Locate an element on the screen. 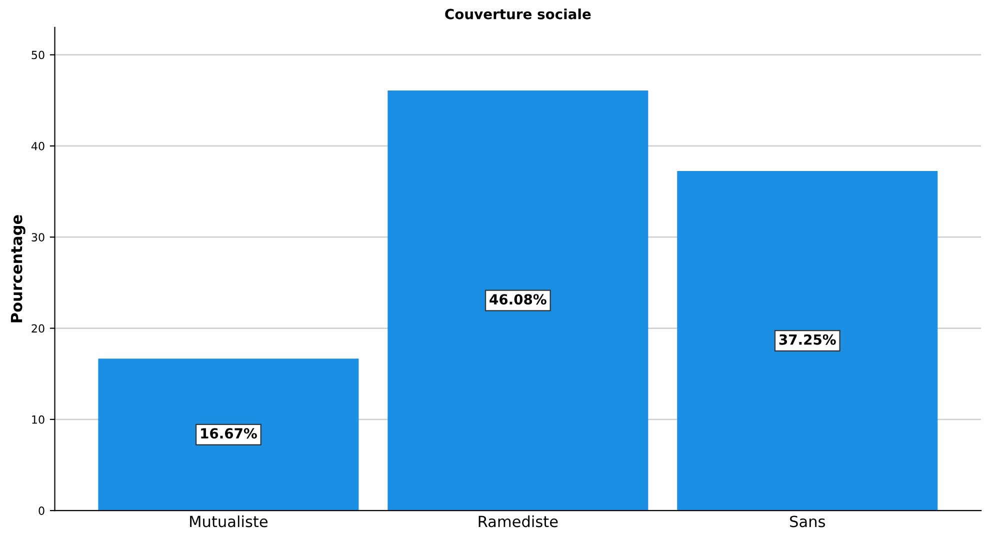 Image resolution: width=996 pixels, height=549 pixels. bar is located at coordinates (228, 434).